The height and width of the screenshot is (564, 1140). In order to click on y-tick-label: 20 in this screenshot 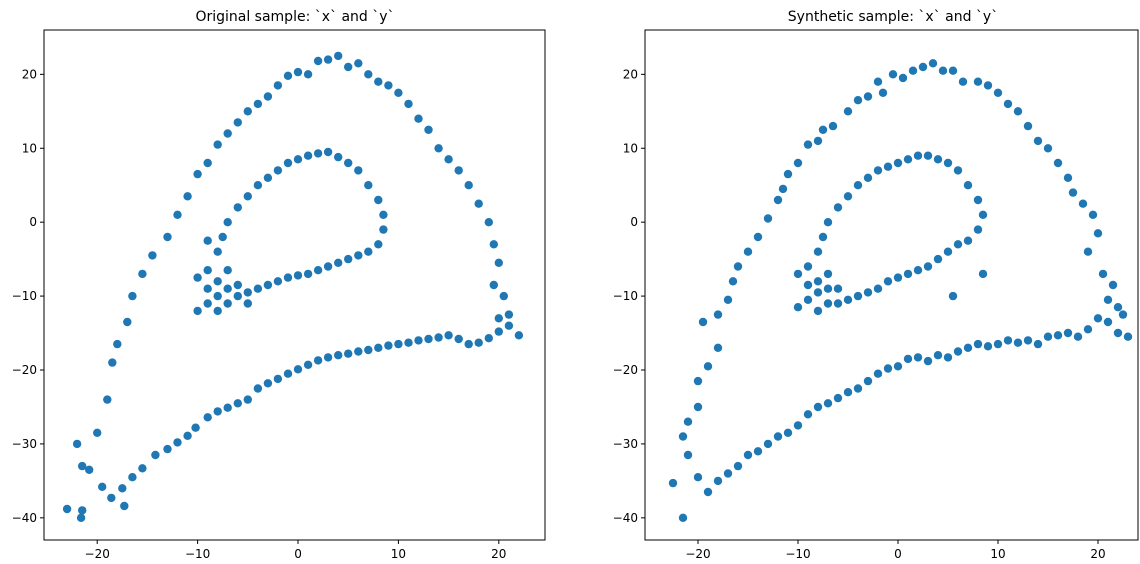, I will do `click(29, 74)`.